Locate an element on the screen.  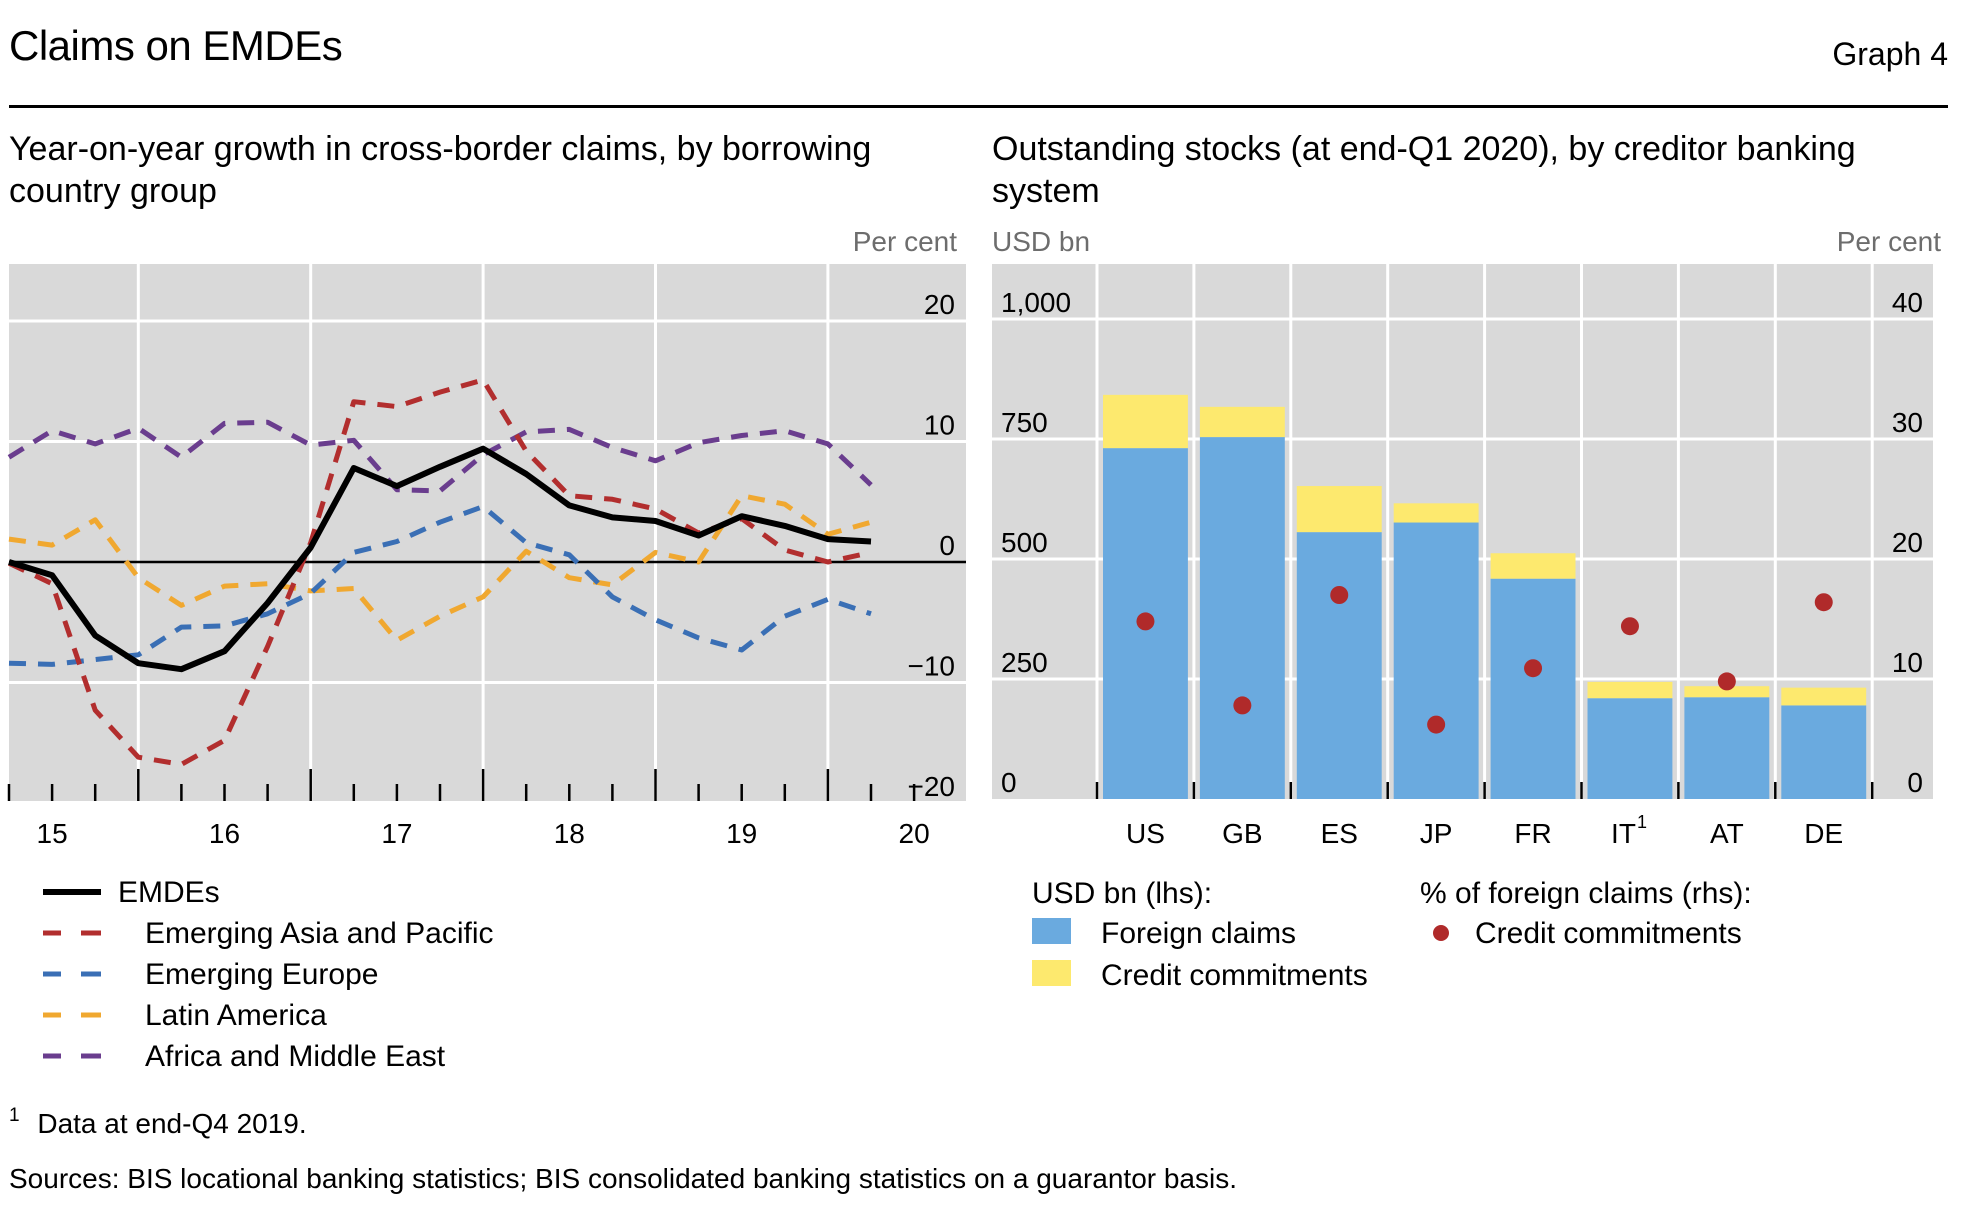
right-panel-right-unit-label: Per cent is located at coordinates (1888, 241).